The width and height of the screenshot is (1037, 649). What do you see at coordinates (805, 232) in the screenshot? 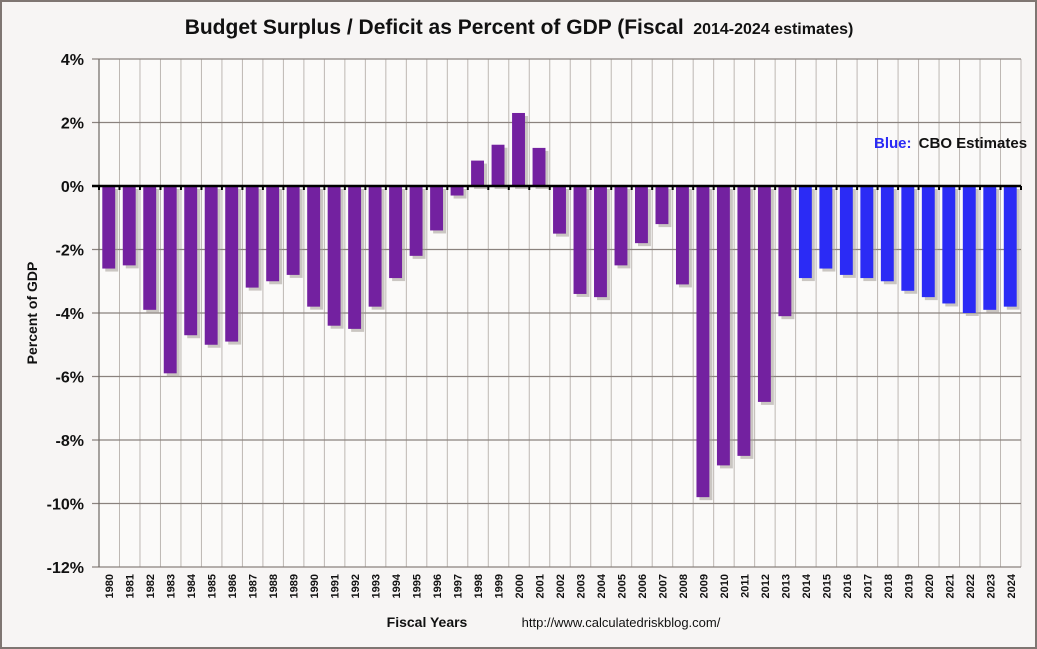
I see `bar-2014` at bounding box center [805, 232].